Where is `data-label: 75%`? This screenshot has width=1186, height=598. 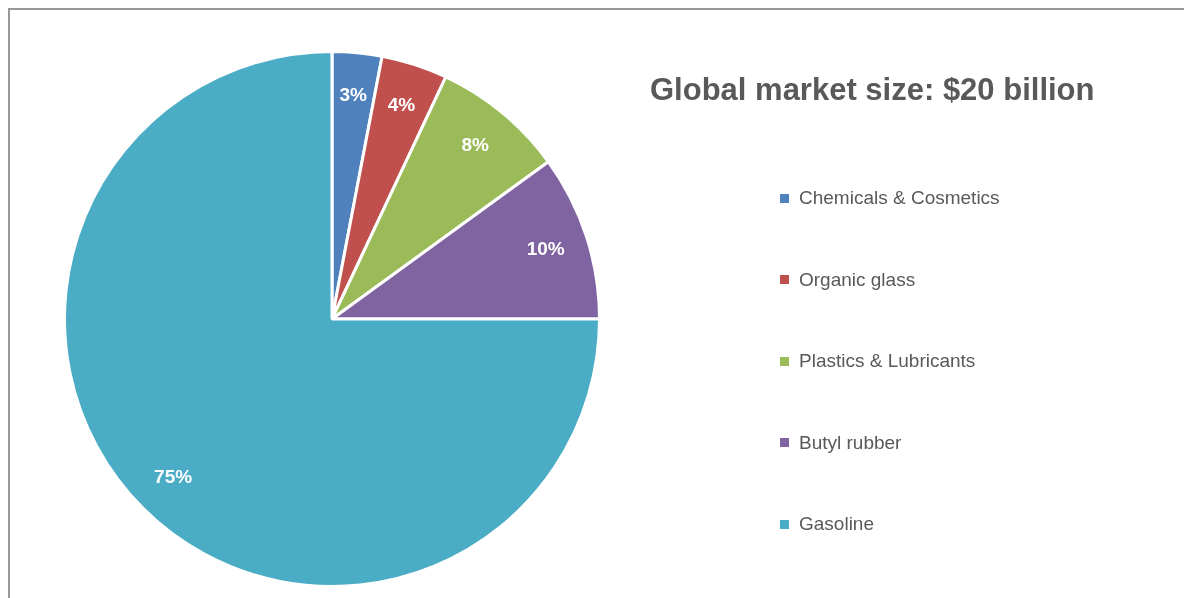 data-label: 75% is located at coordinates (173, 477).